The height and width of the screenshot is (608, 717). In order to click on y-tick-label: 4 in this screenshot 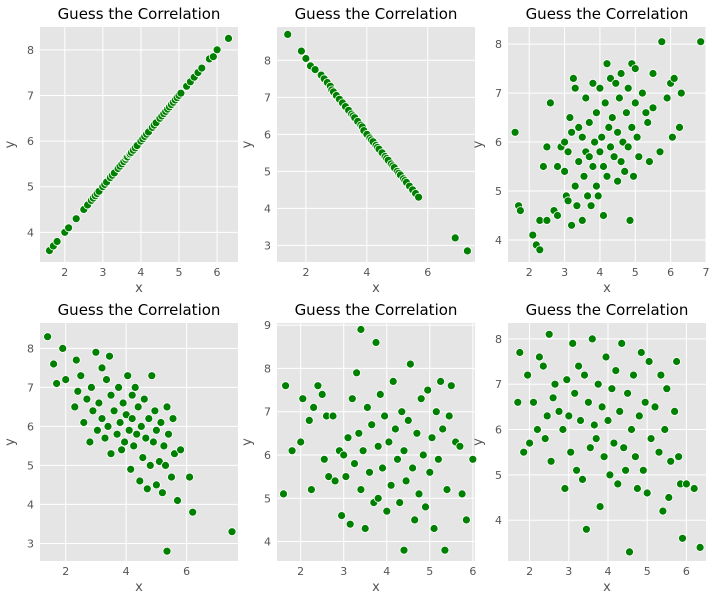, I will do `click(30, 232)`.